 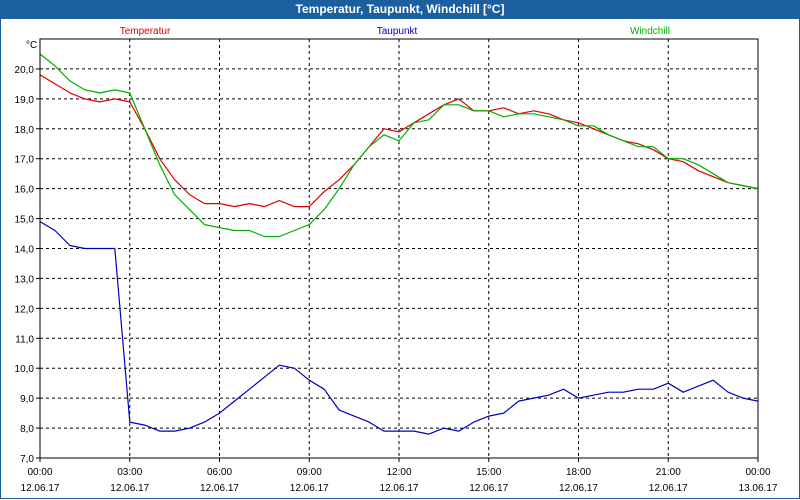 I want to click on y-tick-label: 18,0, so click(x=25, y=130).